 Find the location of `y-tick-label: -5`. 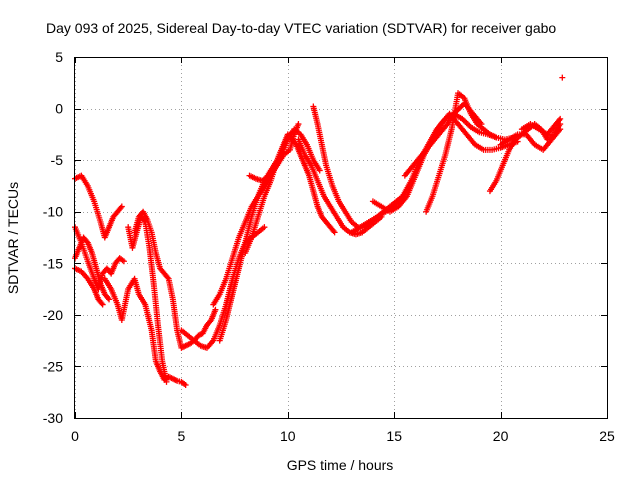

y-tick-label: -5 is located at coordinates (57, 160).